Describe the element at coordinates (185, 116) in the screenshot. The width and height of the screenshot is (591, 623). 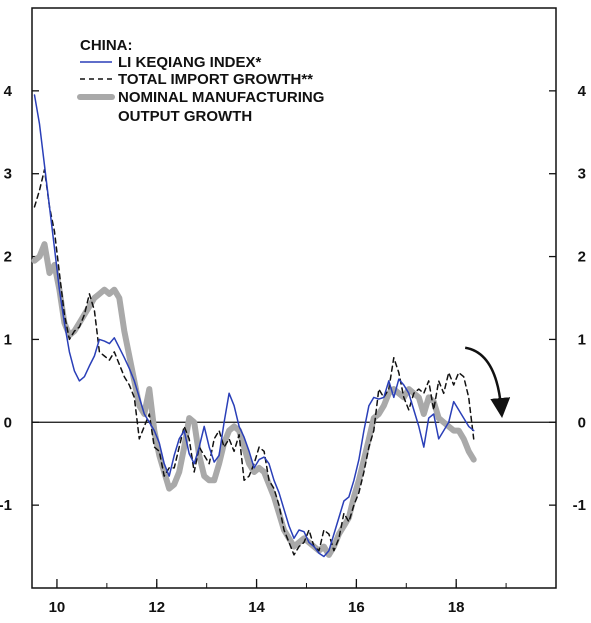
I see `legend-label-manufacturing-cont: OUTPUT GROWTH` at that location.